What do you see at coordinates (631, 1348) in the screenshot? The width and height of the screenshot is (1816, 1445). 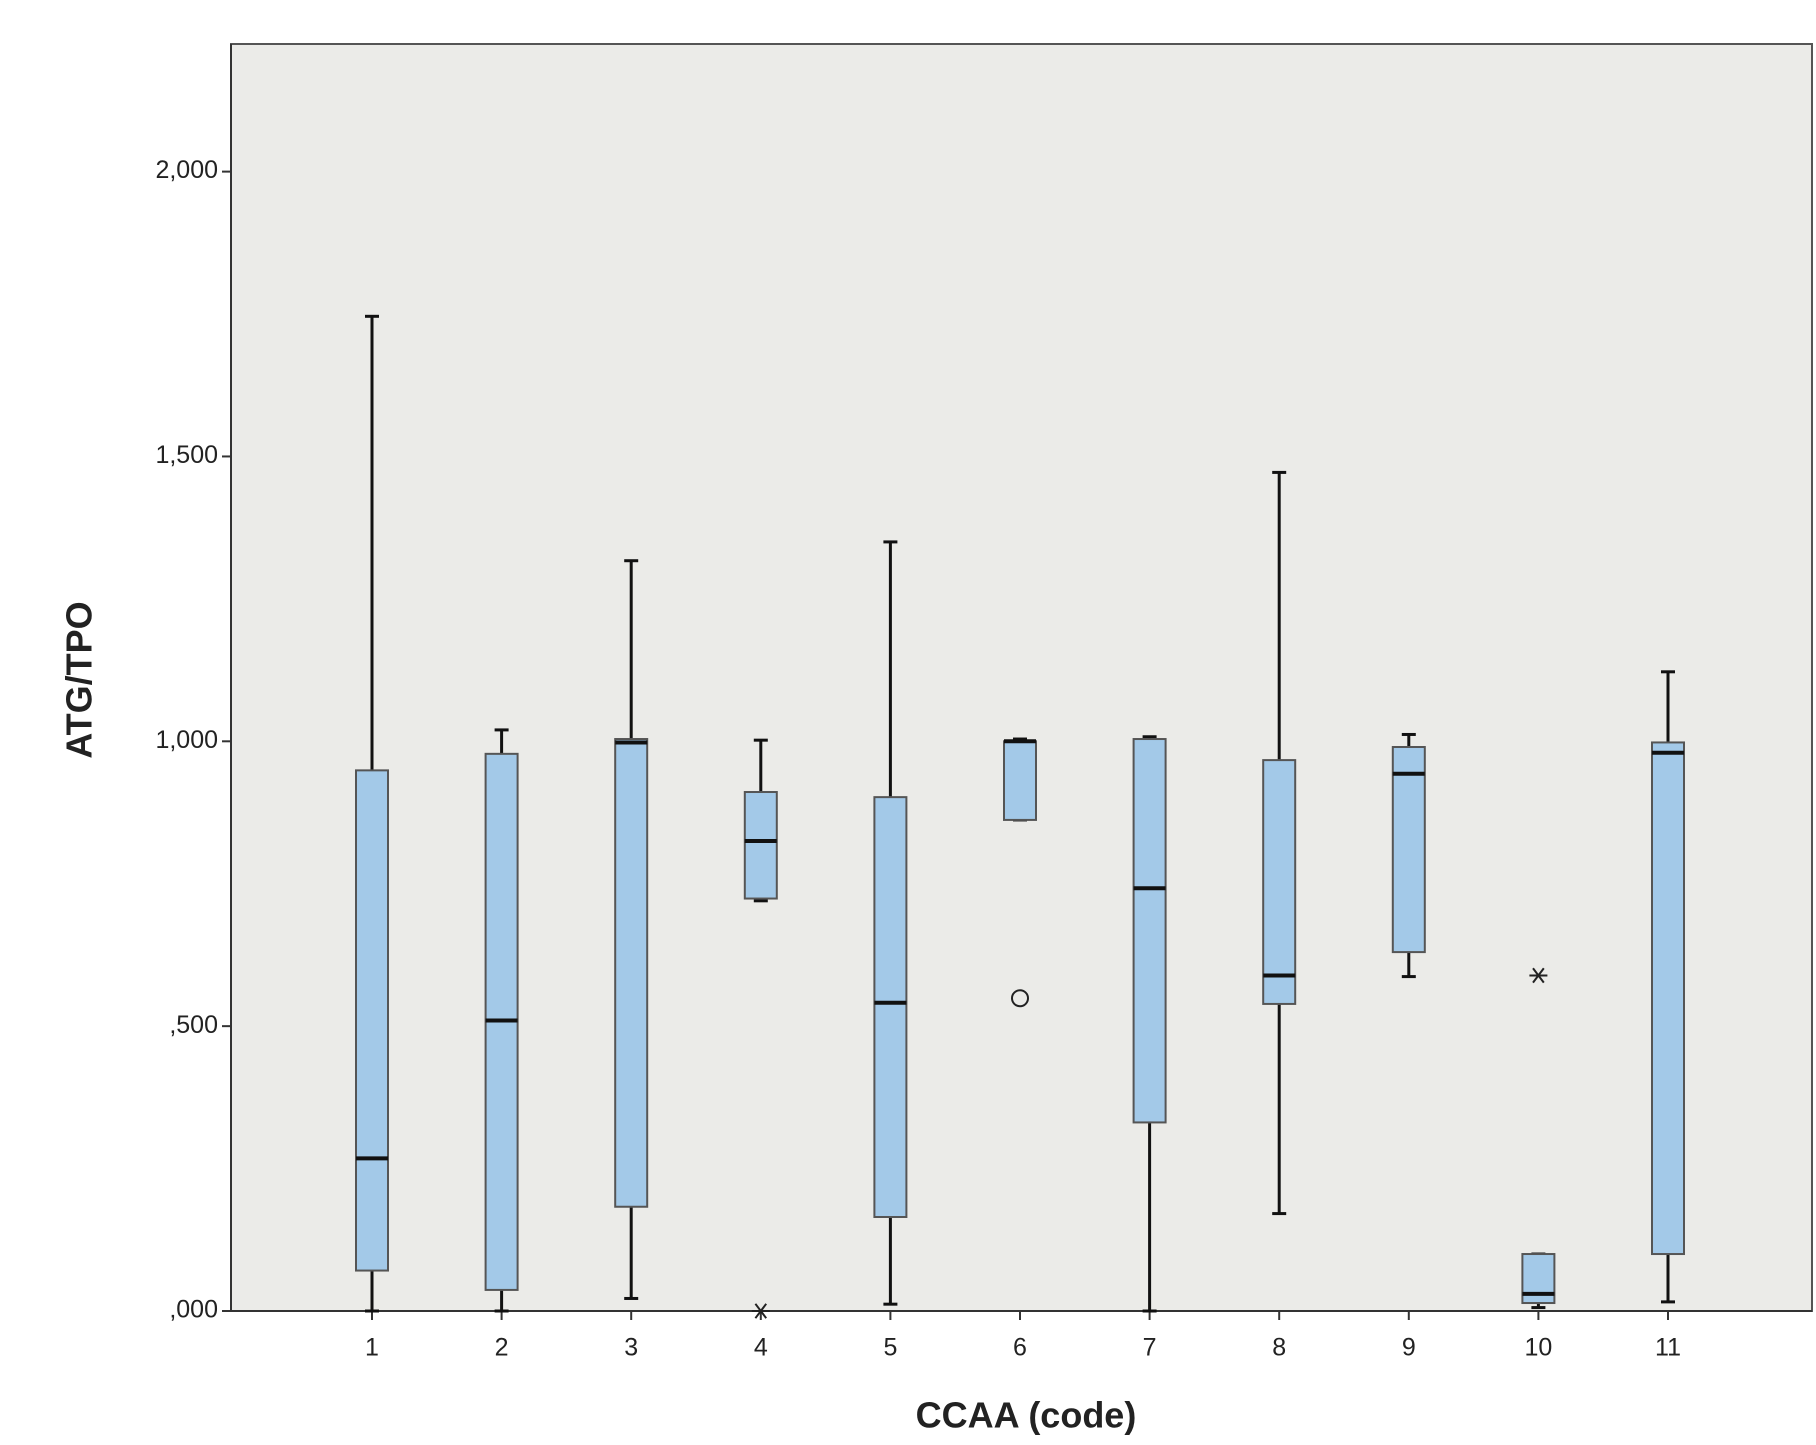 I see `x-tick-label: 3` at bounding box center [631, 1348].